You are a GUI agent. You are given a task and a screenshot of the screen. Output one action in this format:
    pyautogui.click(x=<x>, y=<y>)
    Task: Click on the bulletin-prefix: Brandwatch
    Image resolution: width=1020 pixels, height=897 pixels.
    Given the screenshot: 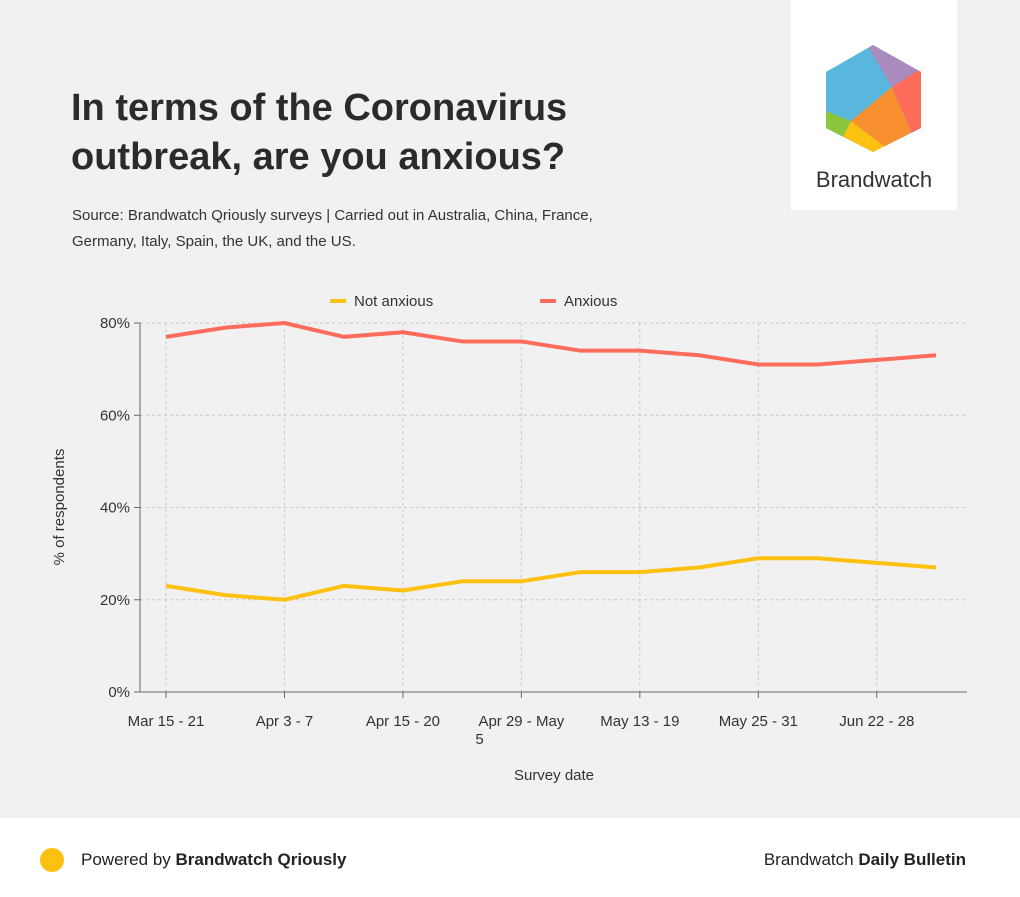 What is the action you would take?
    pyautogui.click(x=811, y=859)
    